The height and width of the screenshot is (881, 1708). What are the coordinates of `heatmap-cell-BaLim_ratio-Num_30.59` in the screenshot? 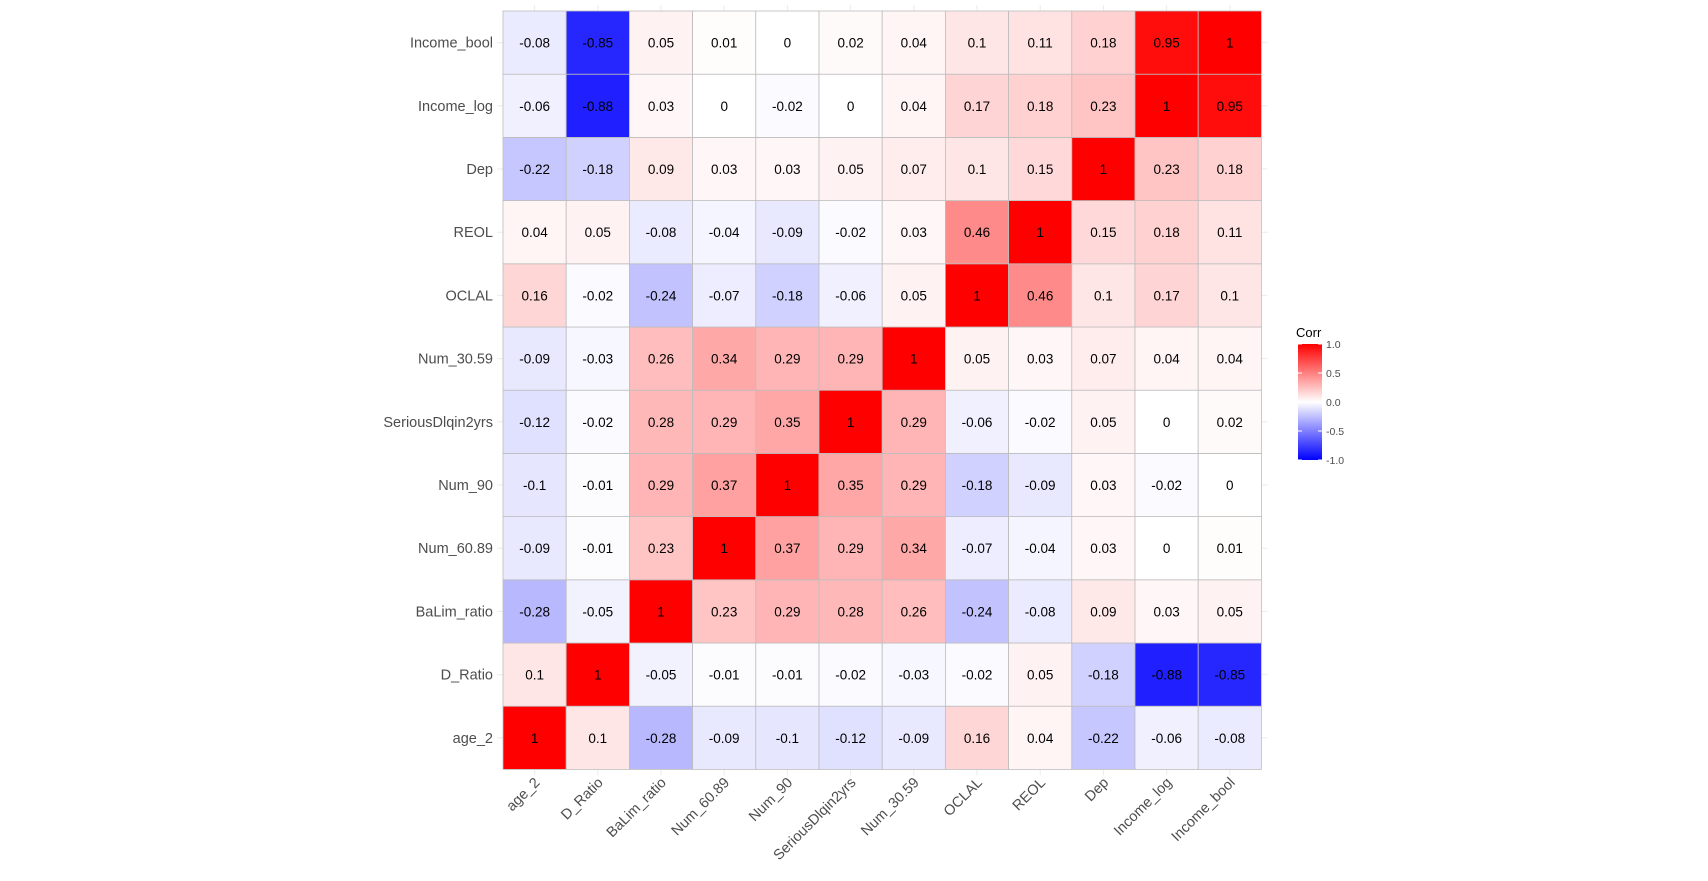 It's located at (913, 611).